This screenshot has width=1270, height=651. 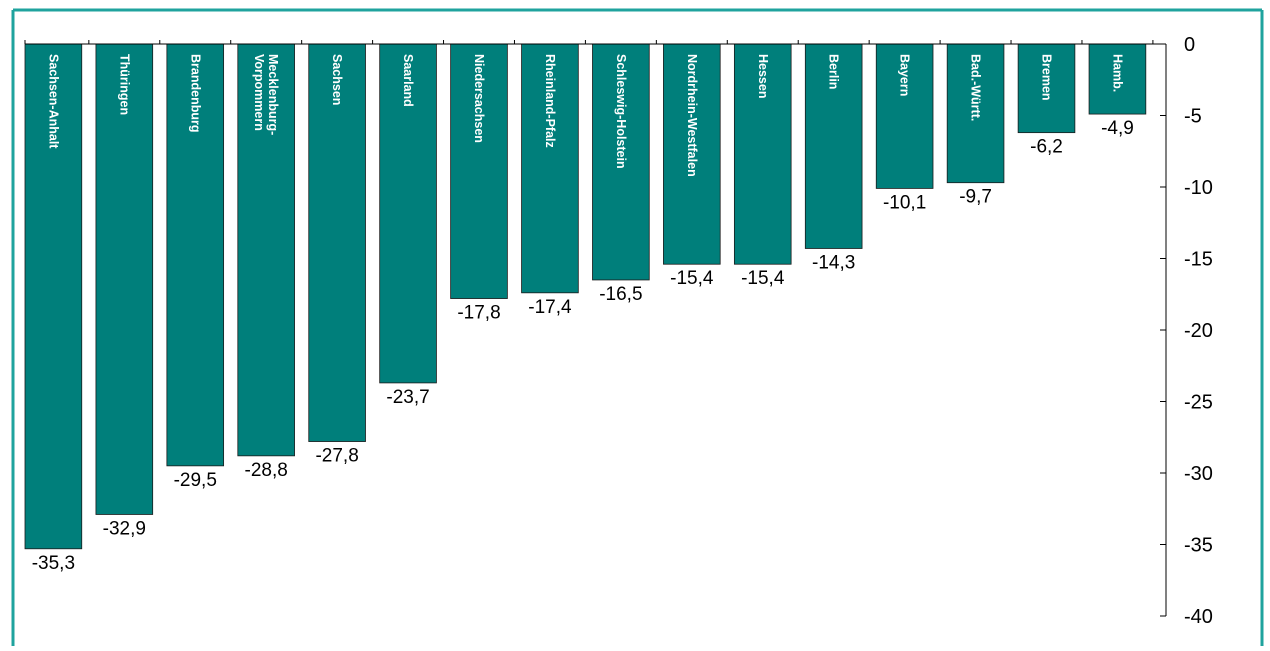 I want to click on category-label-14: Bremen, so click(x=1047, y=77).